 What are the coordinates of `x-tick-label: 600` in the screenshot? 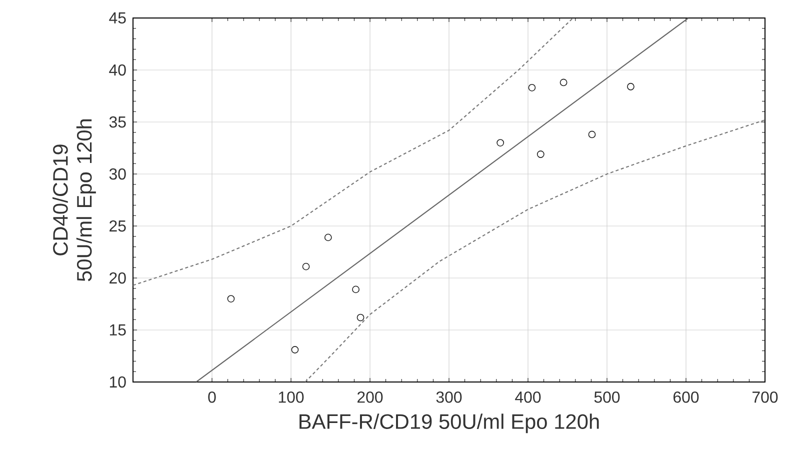 It's located at (686, 397).